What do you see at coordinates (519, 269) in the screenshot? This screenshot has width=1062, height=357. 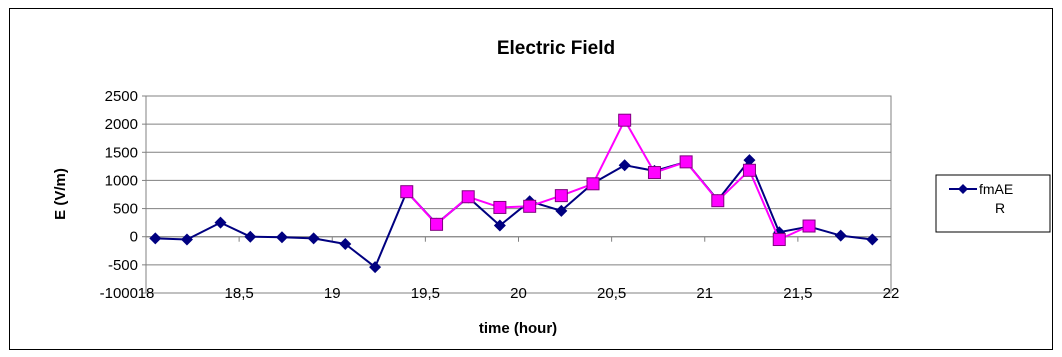 I see `x-axis-ticks: 18 18,5 19 19,5 20 20,5 21 21,5 22` at bounding box center [519, 269].